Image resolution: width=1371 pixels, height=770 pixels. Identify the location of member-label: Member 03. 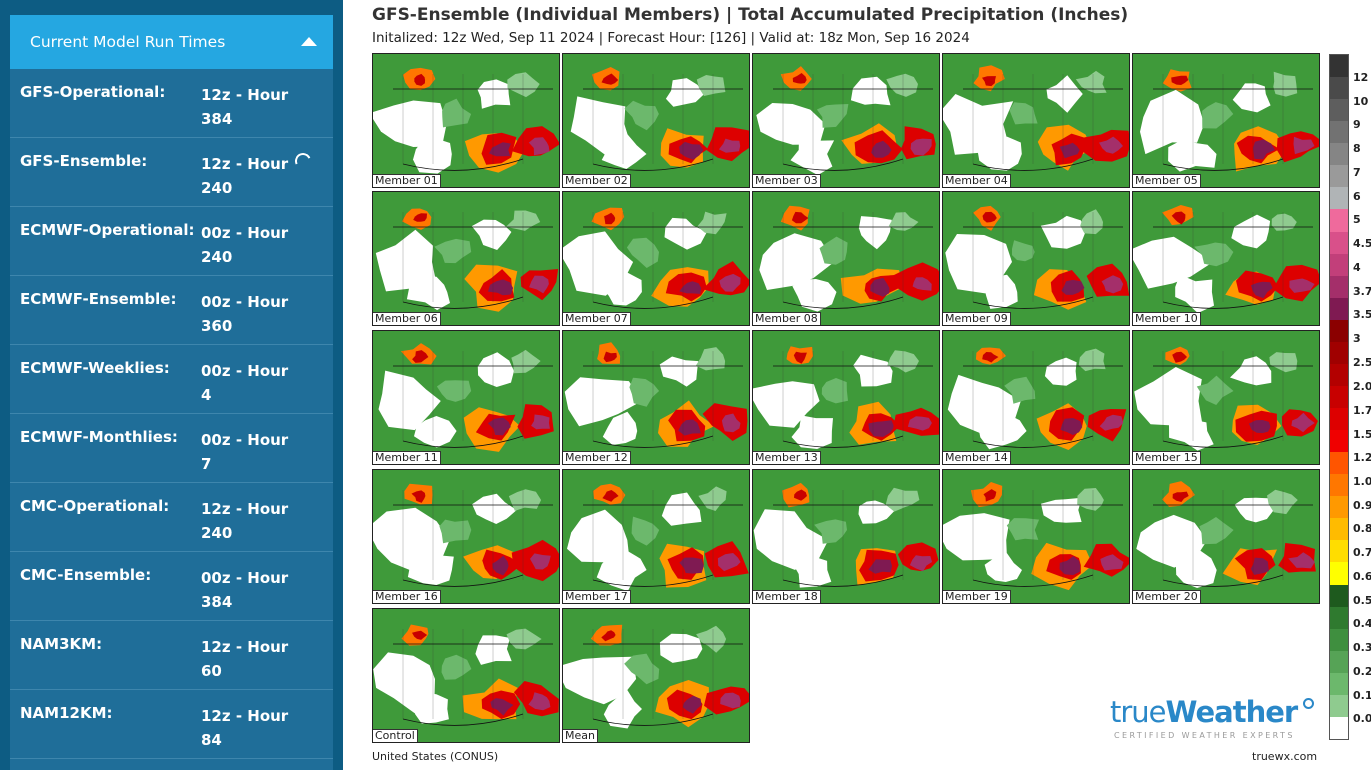
(787, 180).